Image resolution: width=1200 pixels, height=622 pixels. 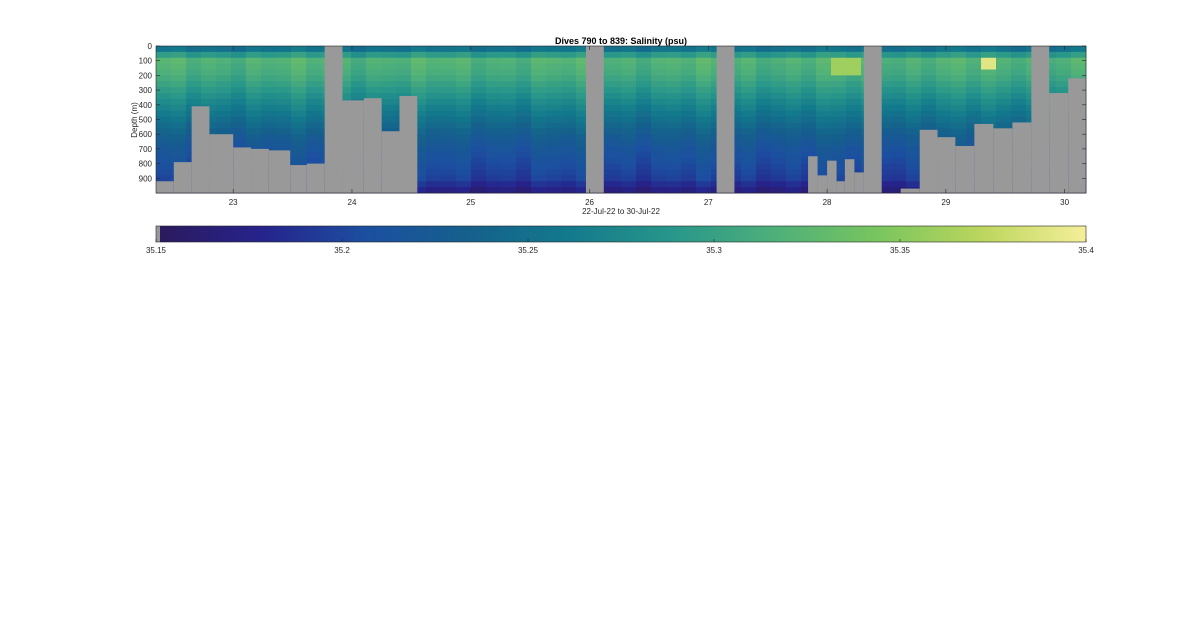 I want to click on chart-title: Dives 790 to 839: Salinity (psu), so click(x=621, y=41).